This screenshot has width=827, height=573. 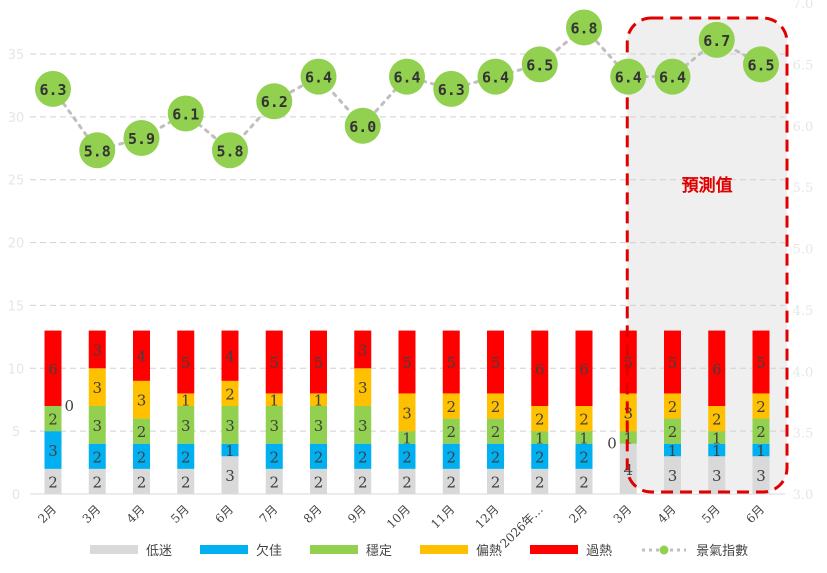 I want to click on left-axis-tick-label: 15, so click(x=16, y=306).